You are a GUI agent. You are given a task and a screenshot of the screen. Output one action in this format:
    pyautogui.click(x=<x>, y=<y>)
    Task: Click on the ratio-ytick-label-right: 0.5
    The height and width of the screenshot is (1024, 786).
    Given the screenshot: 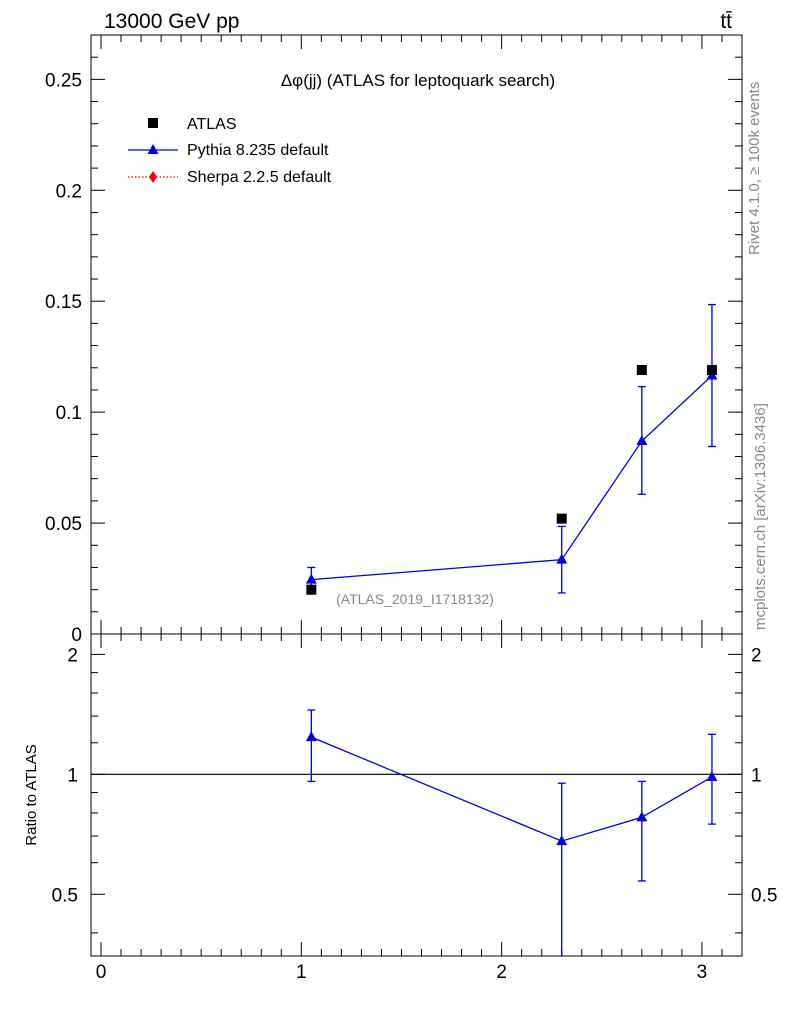 What is the action you would take?
    pyautogui.click(x=764, y=895)
    